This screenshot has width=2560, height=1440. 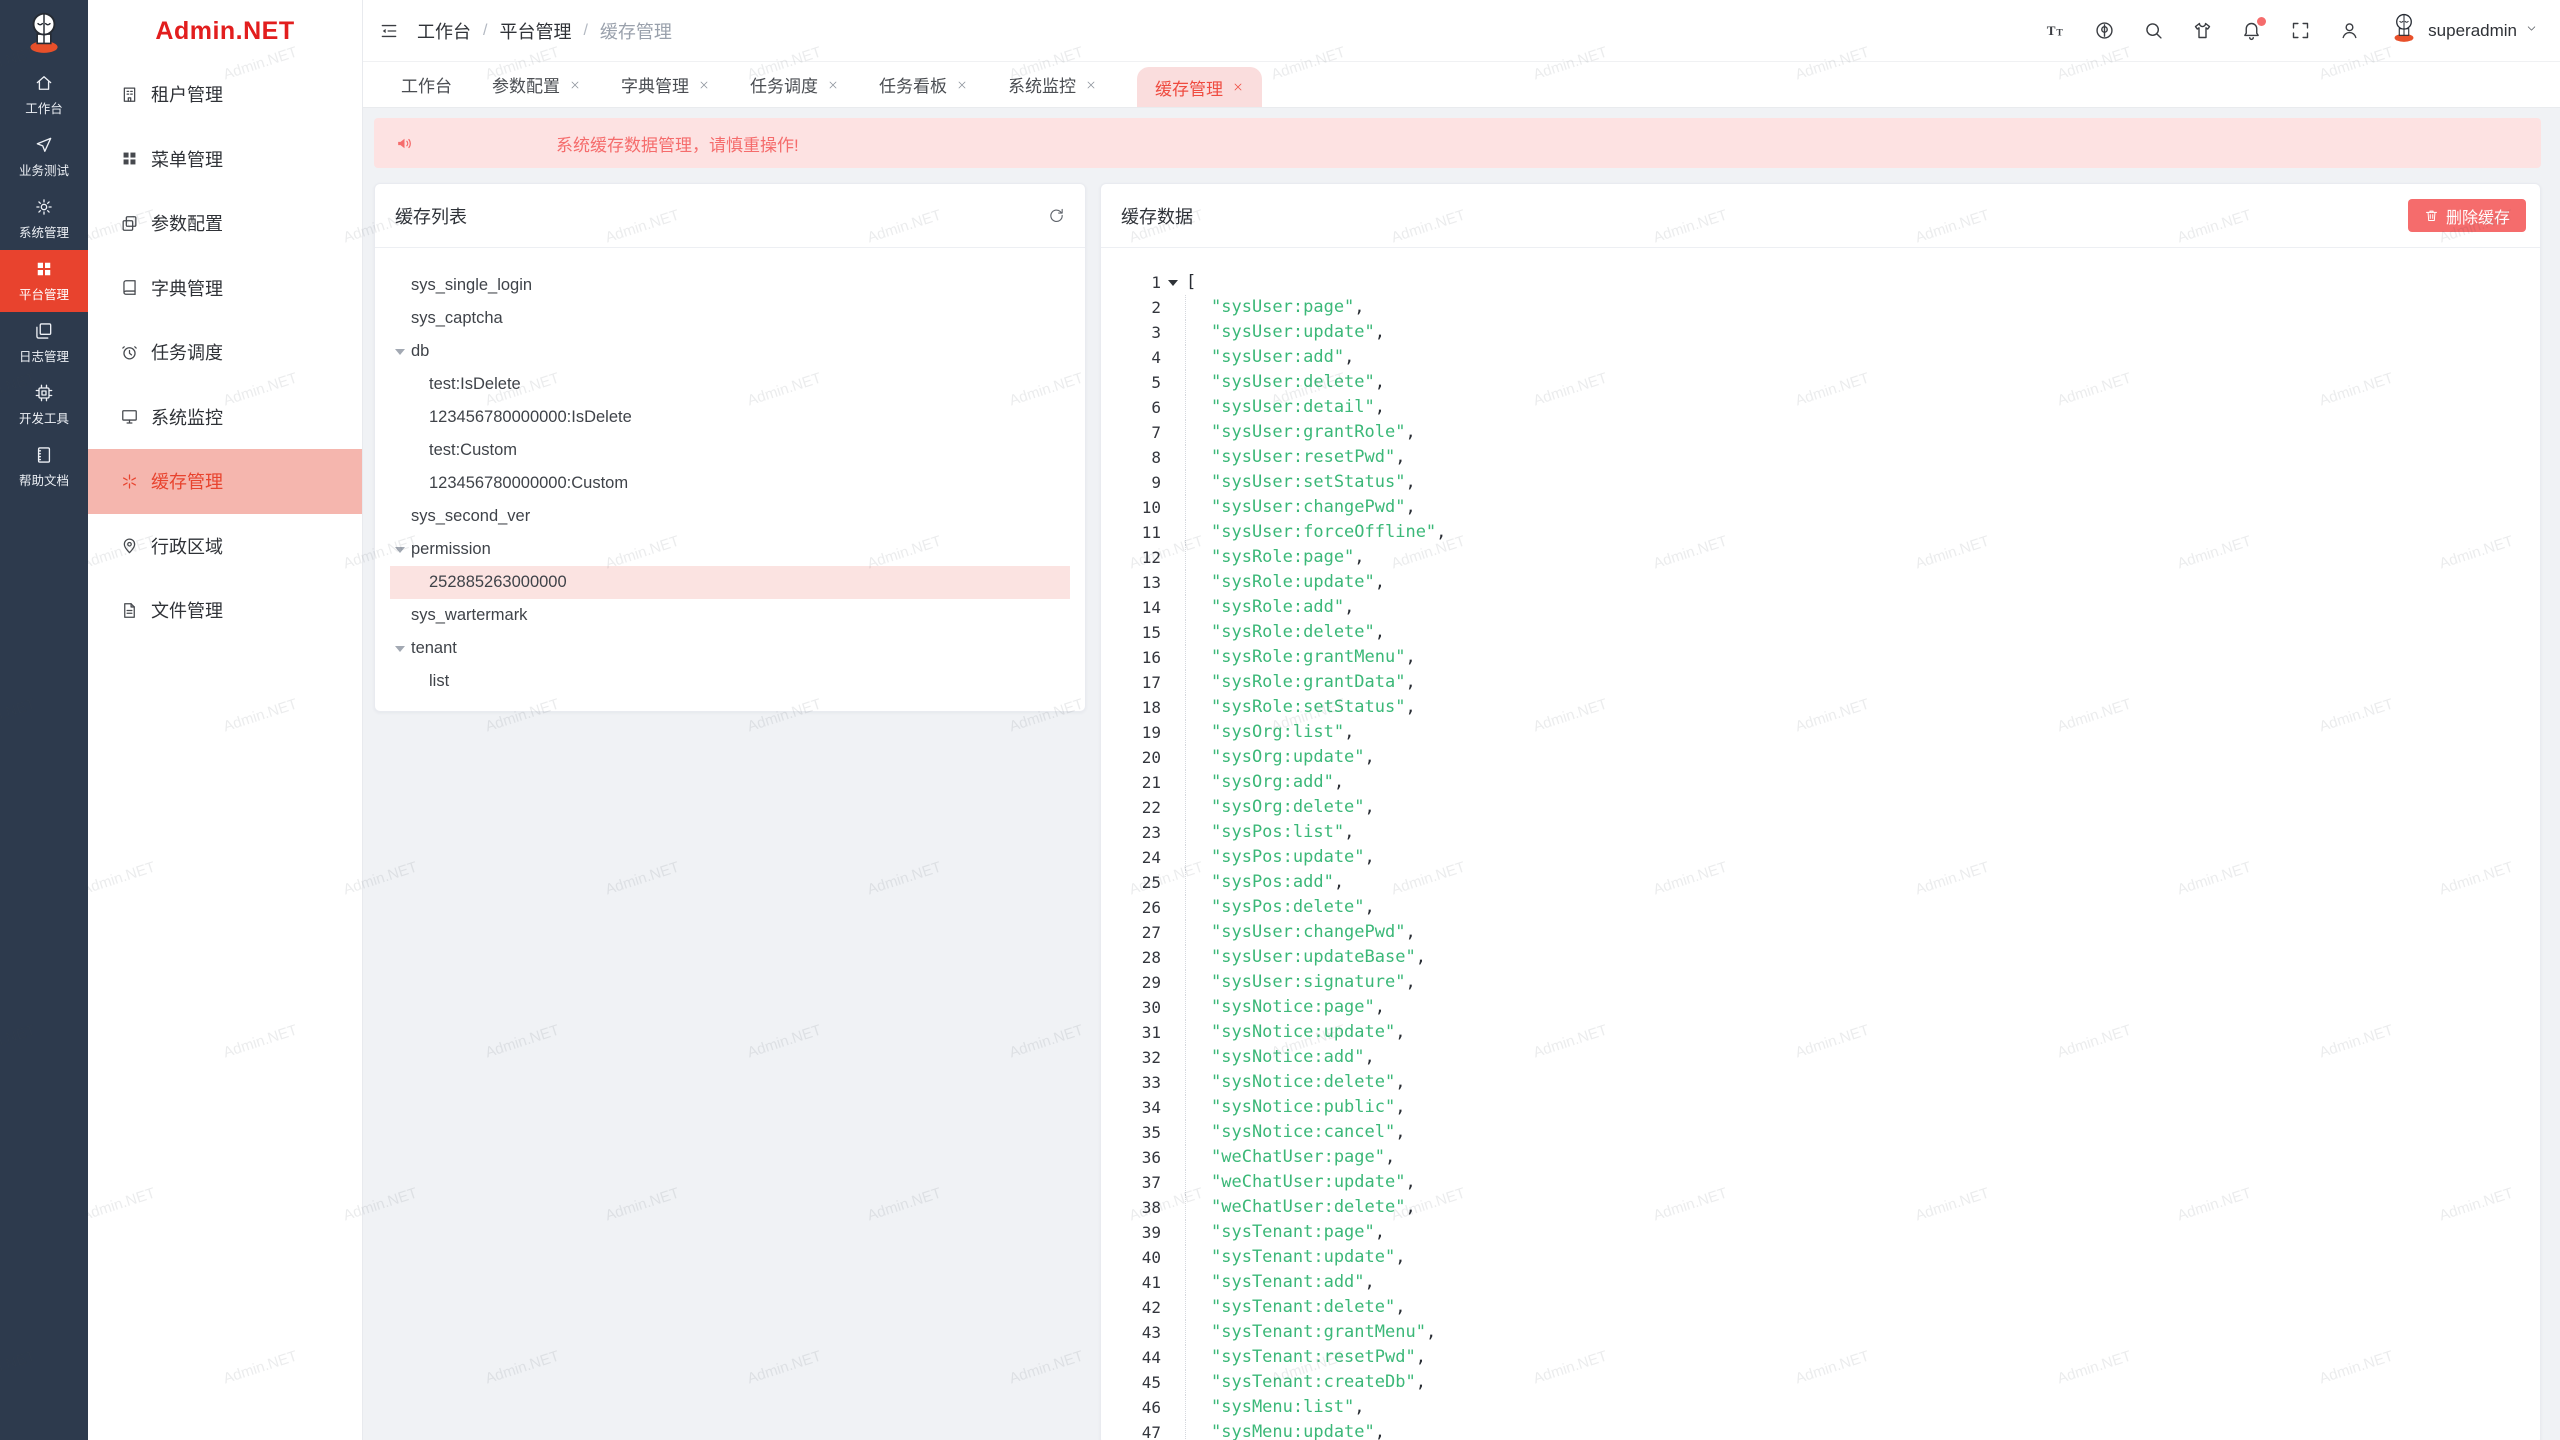 I want to click on gear-icon, so click(x=44, y=207).